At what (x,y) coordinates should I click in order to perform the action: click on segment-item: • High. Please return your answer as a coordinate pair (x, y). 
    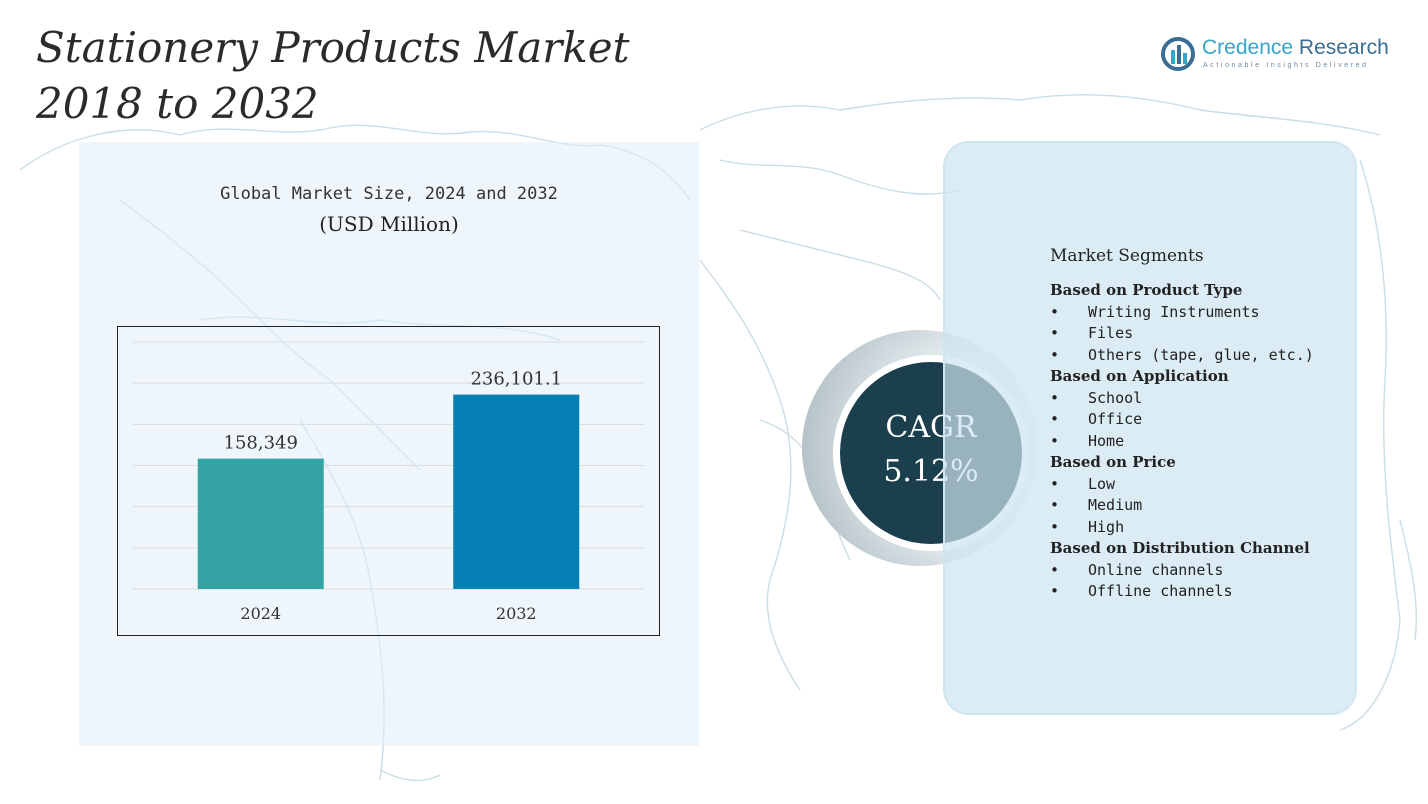
    Looking at the image, I should click on (1200, 528).